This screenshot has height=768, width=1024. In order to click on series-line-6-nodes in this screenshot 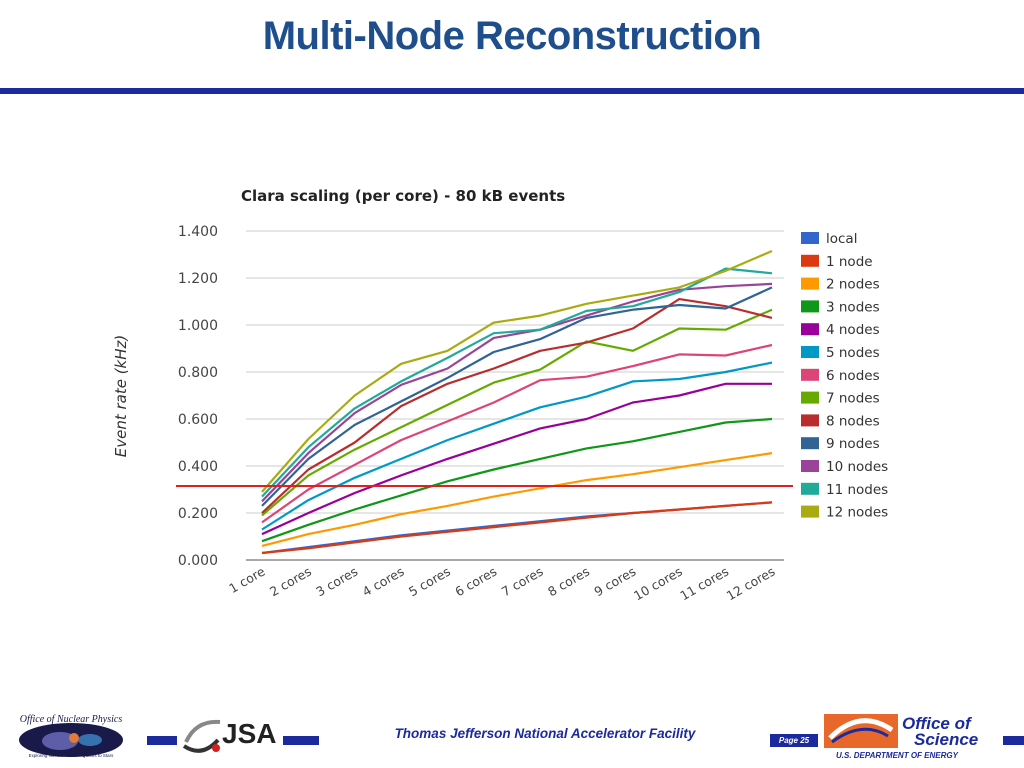, I will do `click(517, 433)`.